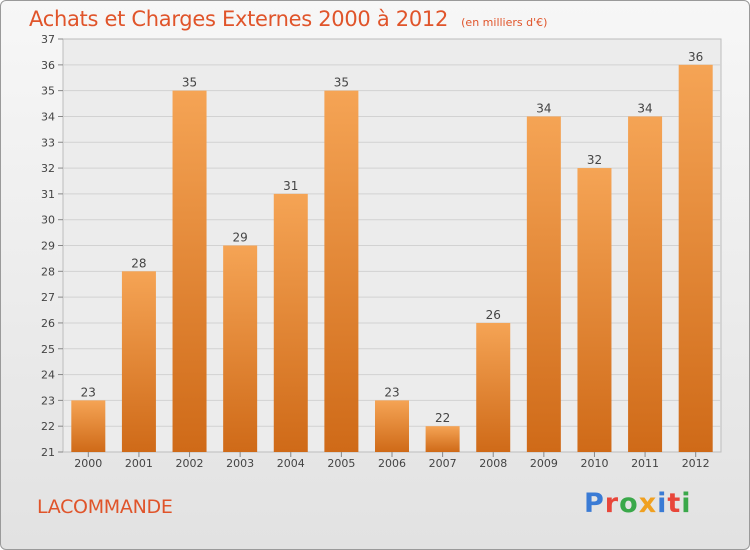  Describe the element at coordinates (392, 463) in the screenshot. I see `x-tick-label: 2006` at that location.